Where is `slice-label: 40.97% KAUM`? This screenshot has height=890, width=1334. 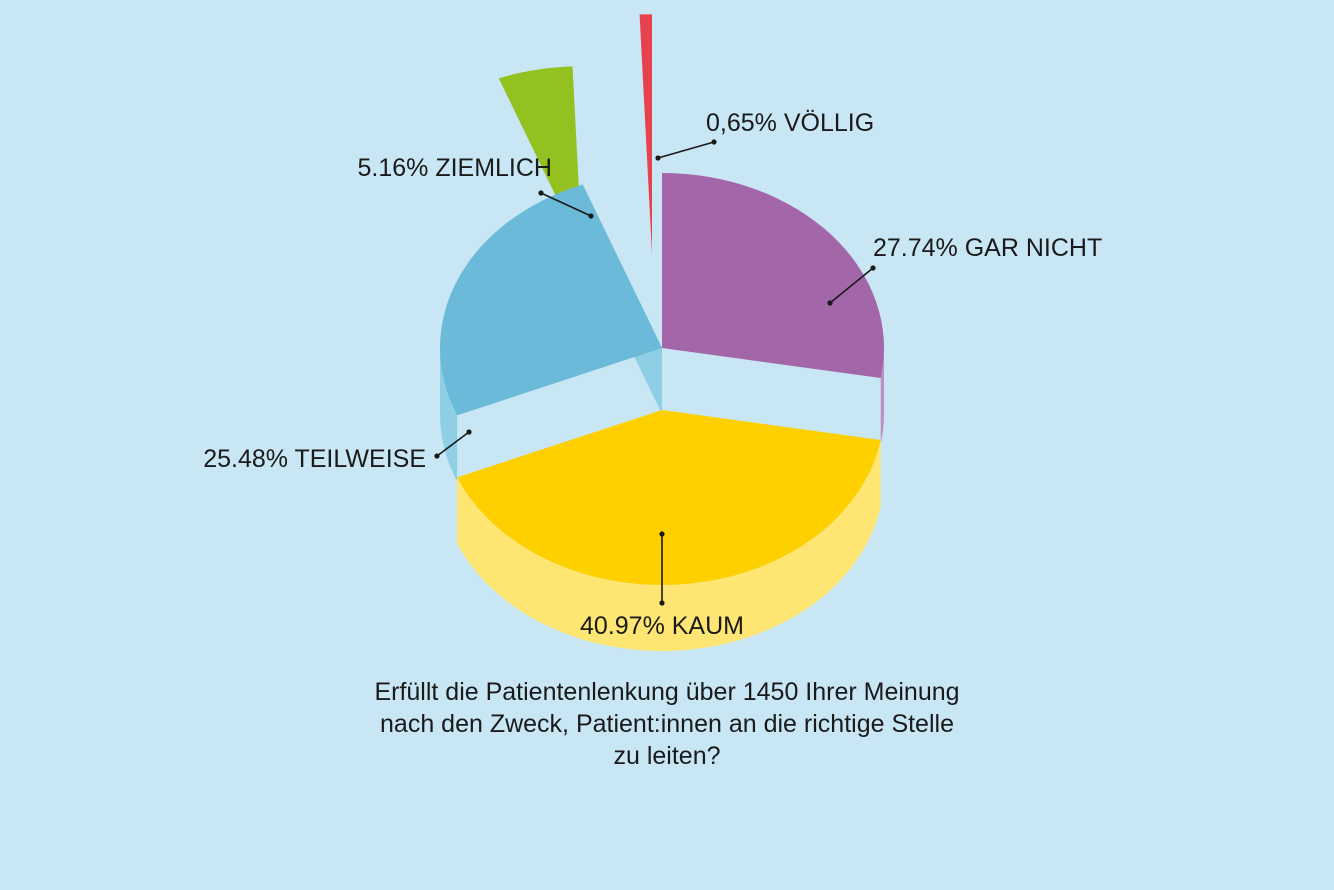
slice-label: 40.97% KAUM is located at coordinates (662, 626).